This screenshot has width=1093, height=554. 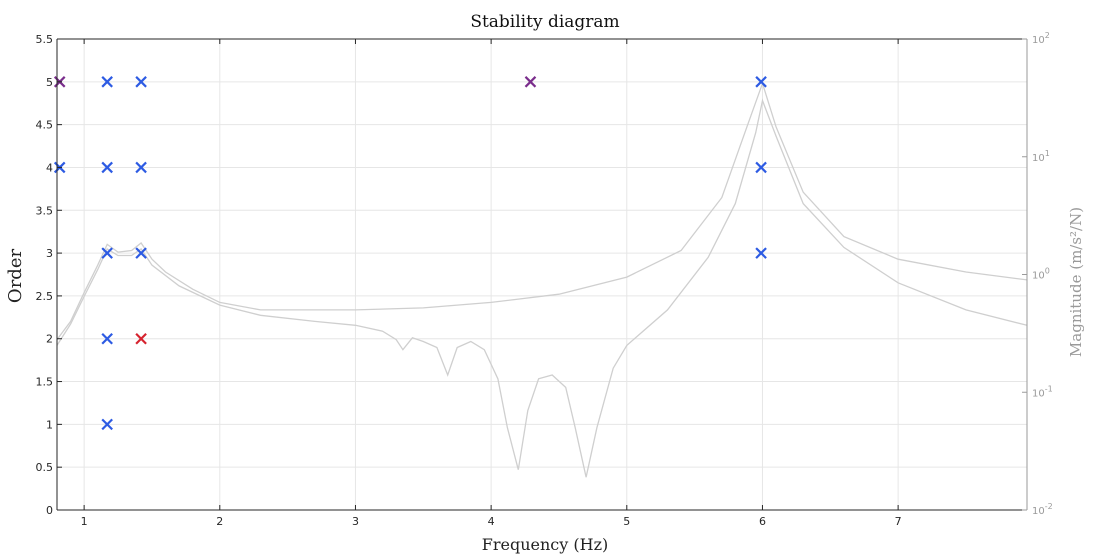 I want to click on y-tick-label: 5, so click(x=49, y=82).